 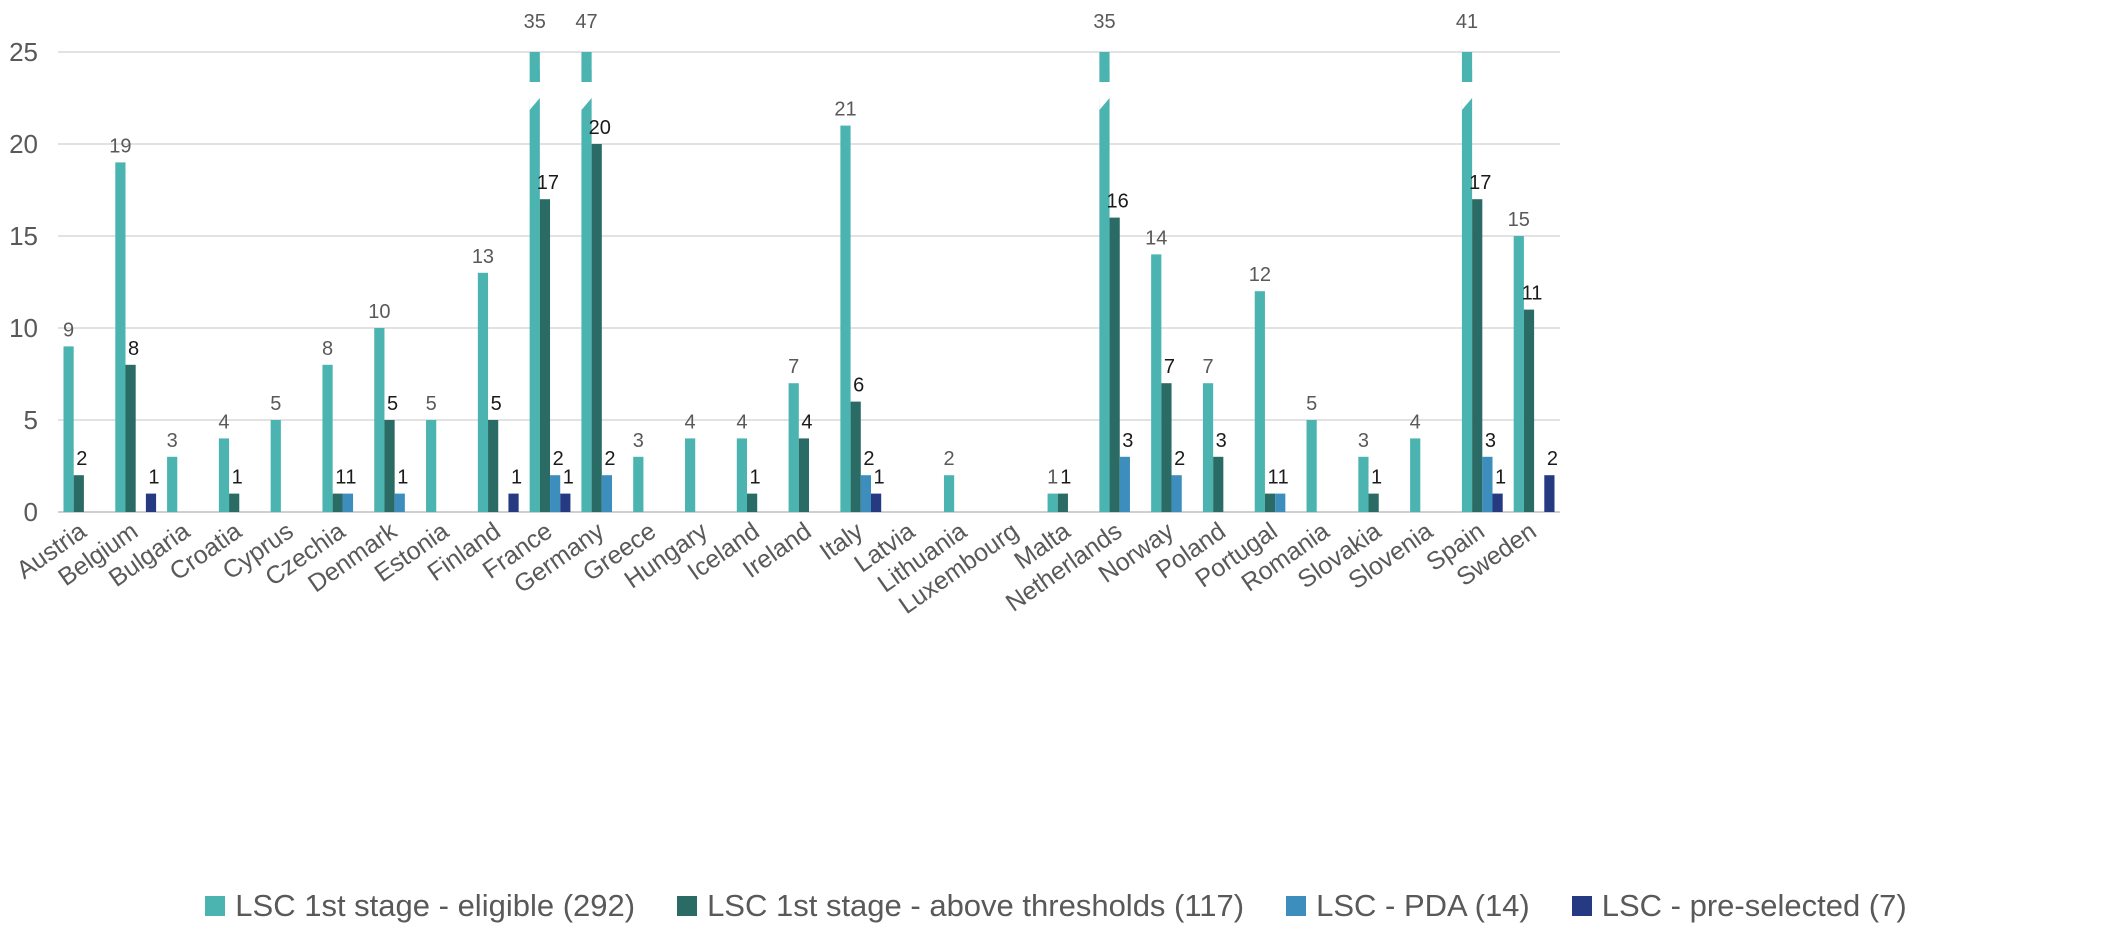 I want to click on axis-break-gap, so click(x=1104, y=90).